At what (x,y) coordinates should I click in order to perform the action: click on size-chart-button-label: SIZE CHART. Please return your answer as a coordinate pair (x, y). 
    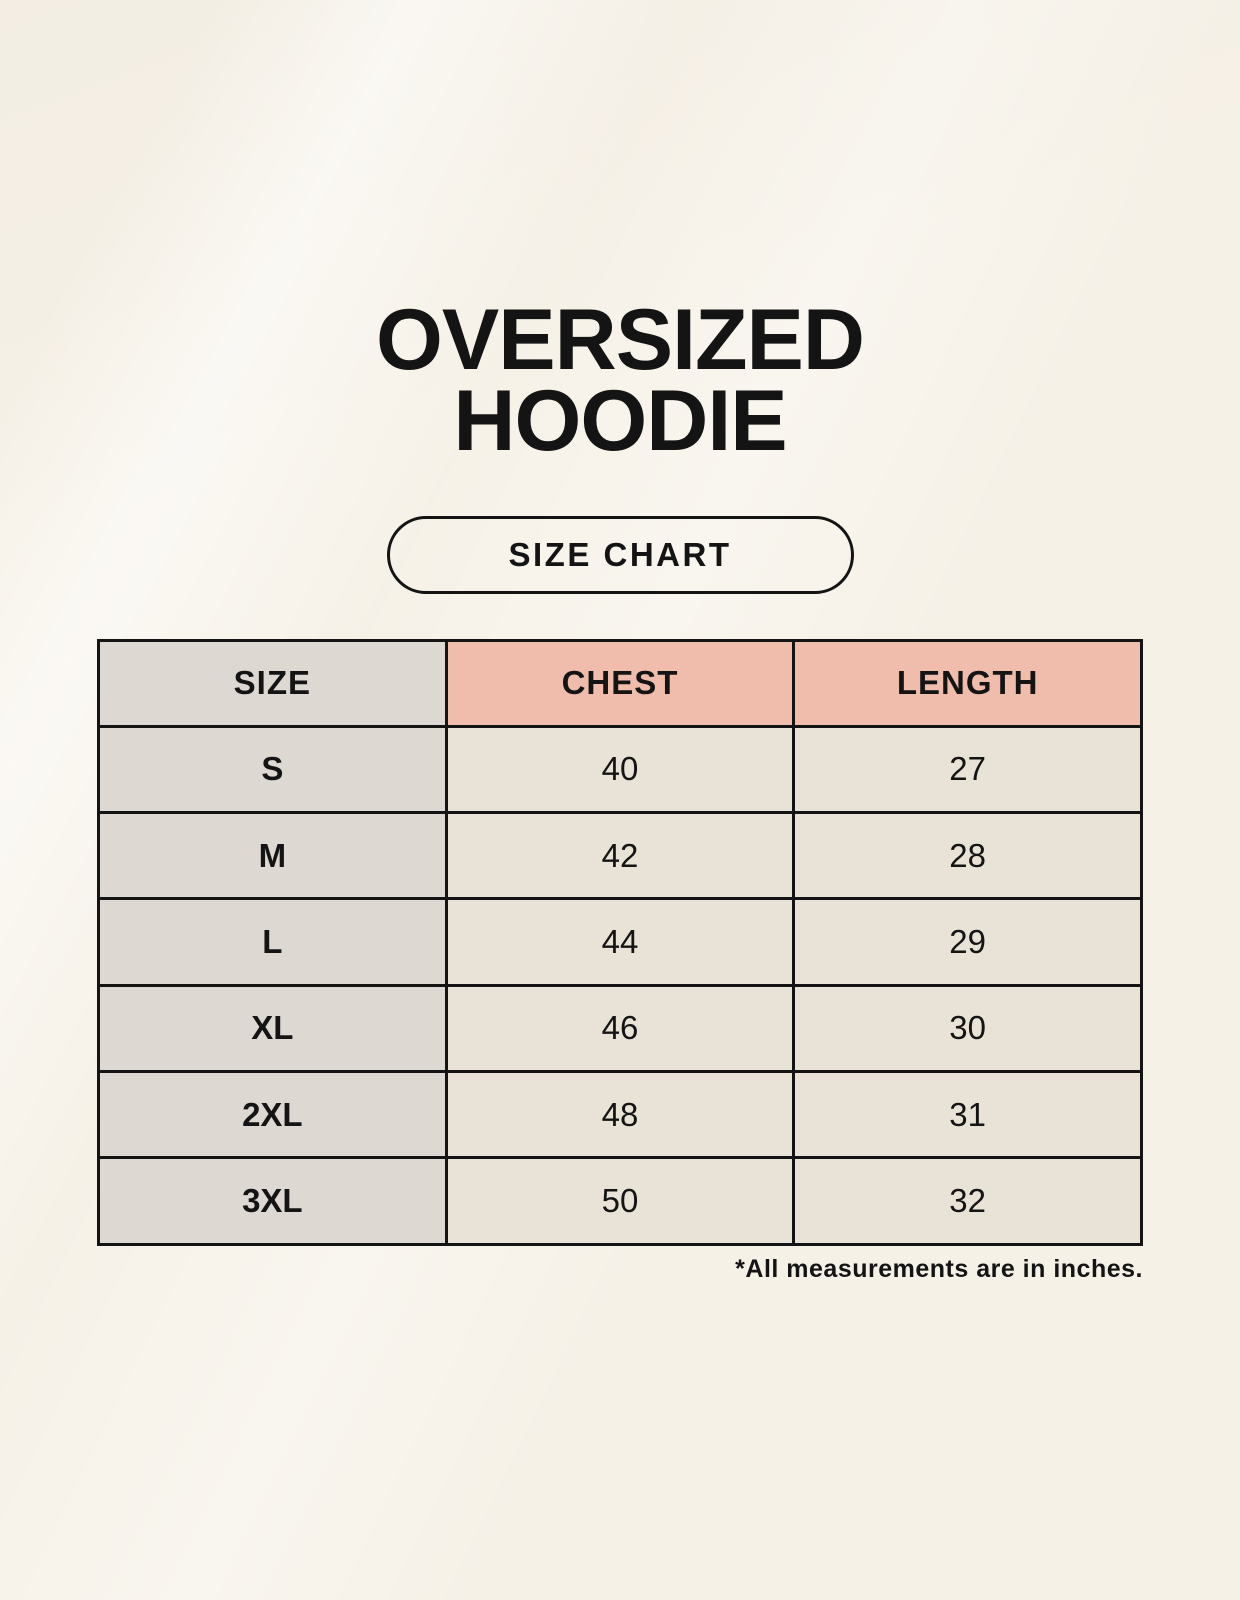
    Looking at the image, I should click on (620, 554).